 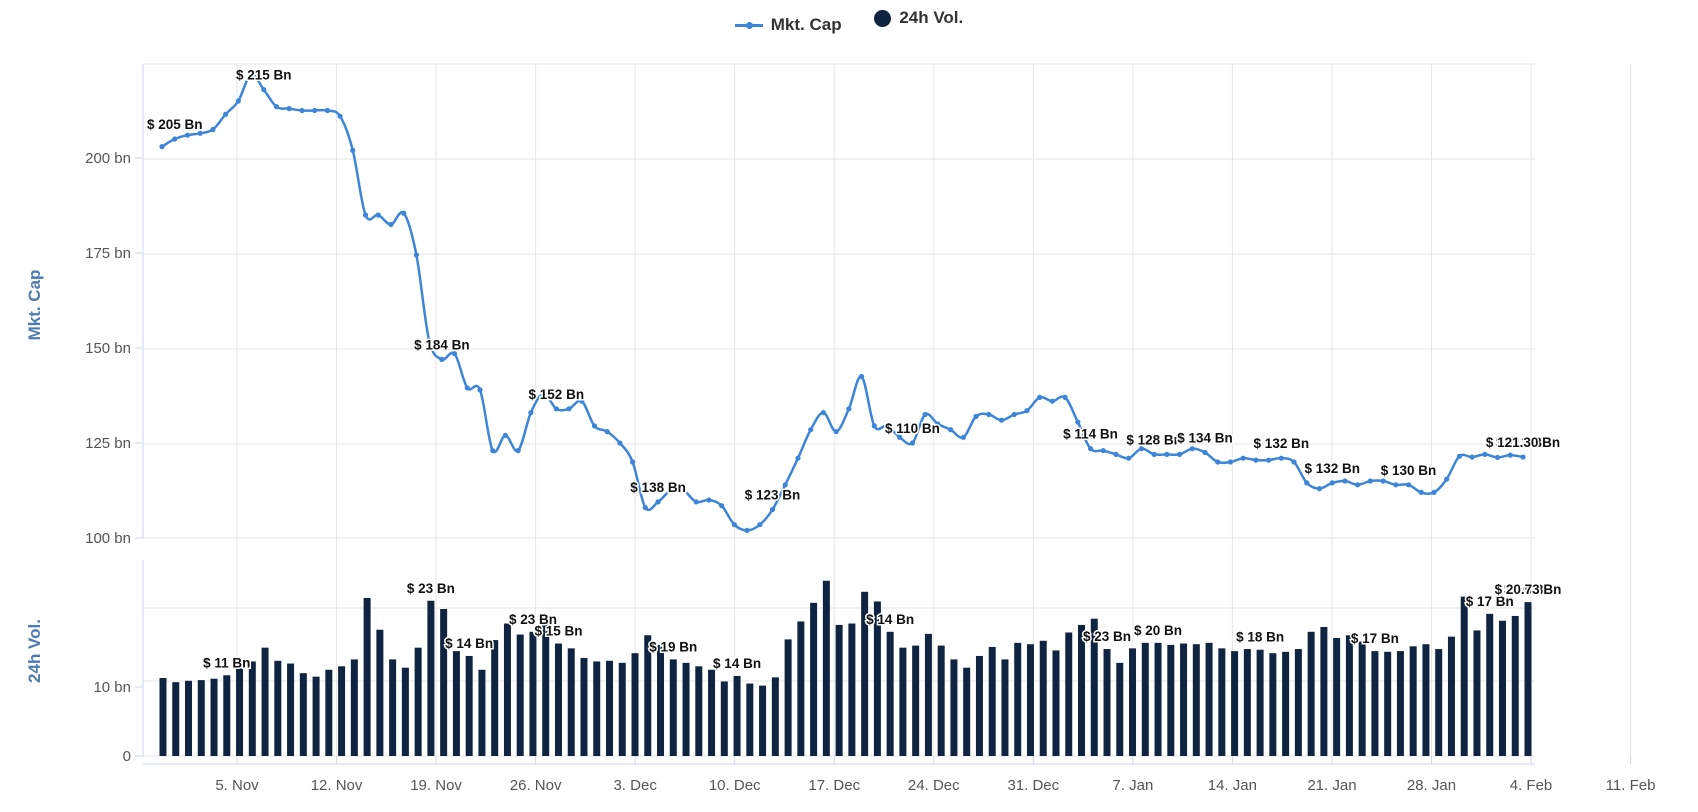 I want to click on x-tick-label: 4. Feb, so click(x=1531, y=785).